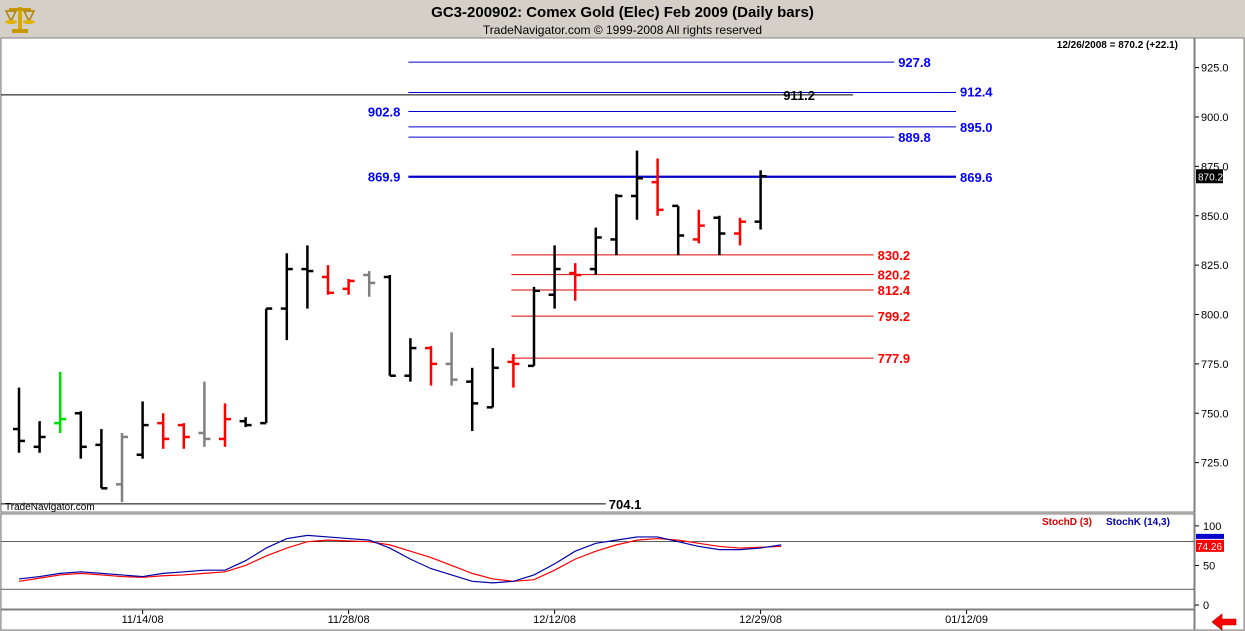 This screenshot has width=1245, height=631. What do you see at coordinates (20, 21) in the screenshot?
I see `scales-logo-icon` at bounding box center [20, 21].